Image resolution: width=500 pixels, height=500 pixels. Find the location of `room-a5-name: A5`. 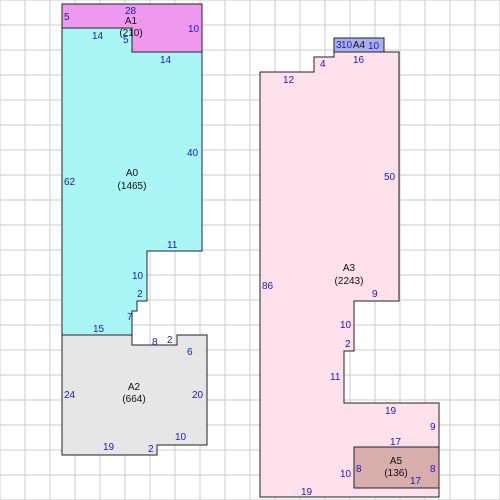

room-a5-name: A5 is located at coordinates (396, 461).